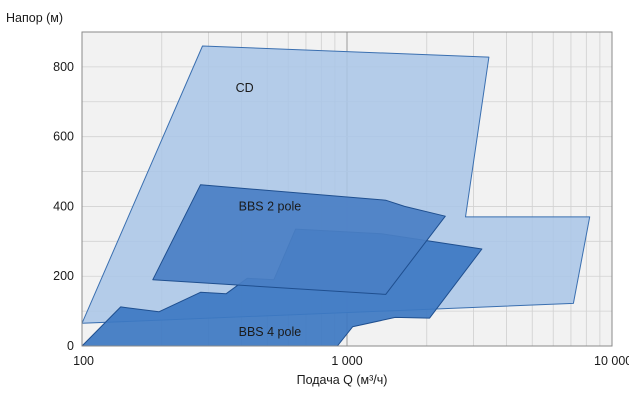  Describe the element at coordinates (63, 67) in the screenshot. I see `y-tick-label: 800` at that location.